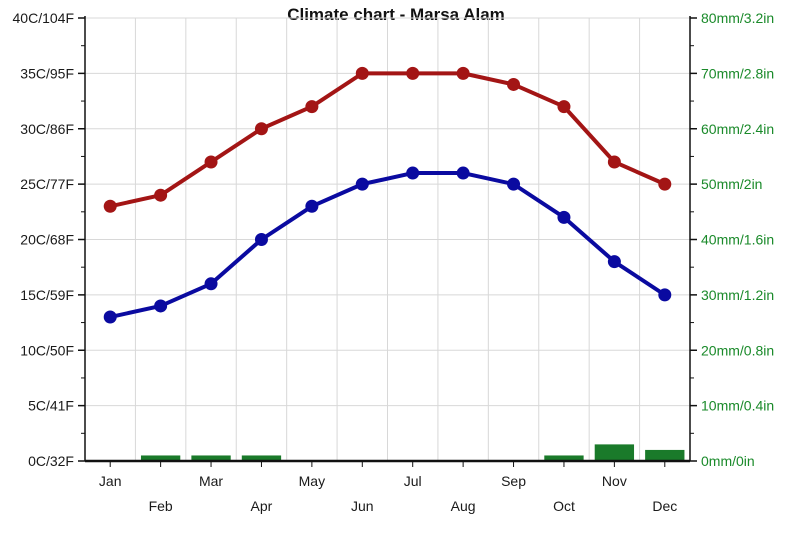  I want to click on temperature-point-1-may, so click(312, 107).